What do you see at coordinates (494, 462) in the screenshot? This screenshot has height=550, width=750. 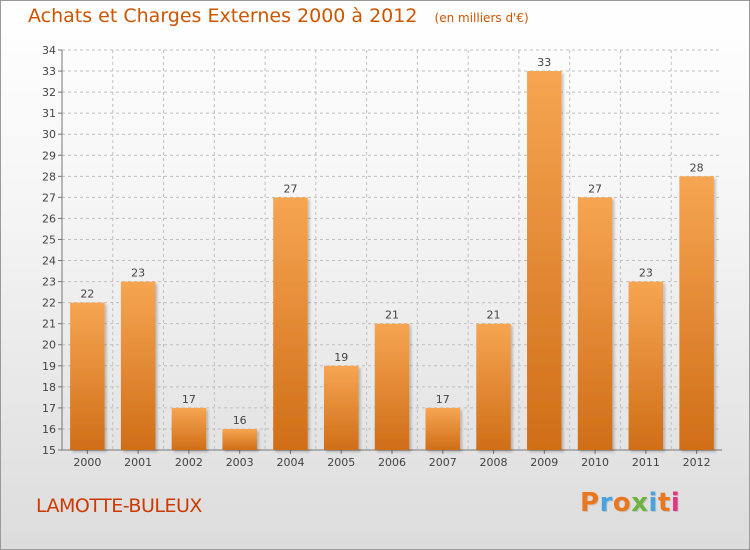 I see `x-tick-label-2008: 2008` at bounding box center [494, 462].